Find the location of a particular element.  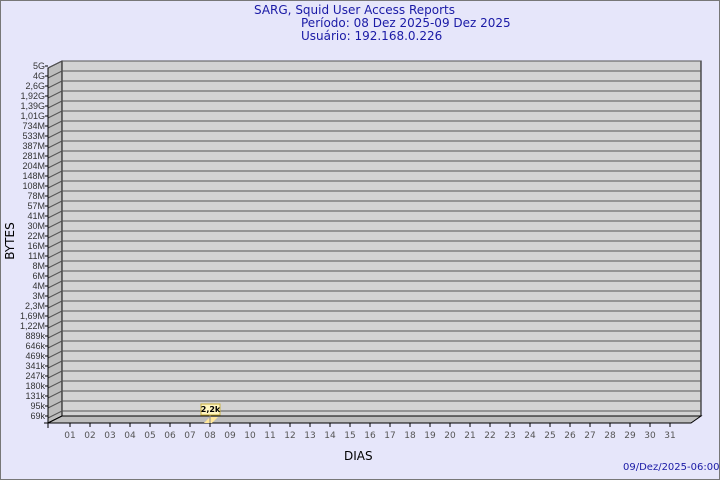

y-tick-label: 1,69M is located at coordinates (32, 316).